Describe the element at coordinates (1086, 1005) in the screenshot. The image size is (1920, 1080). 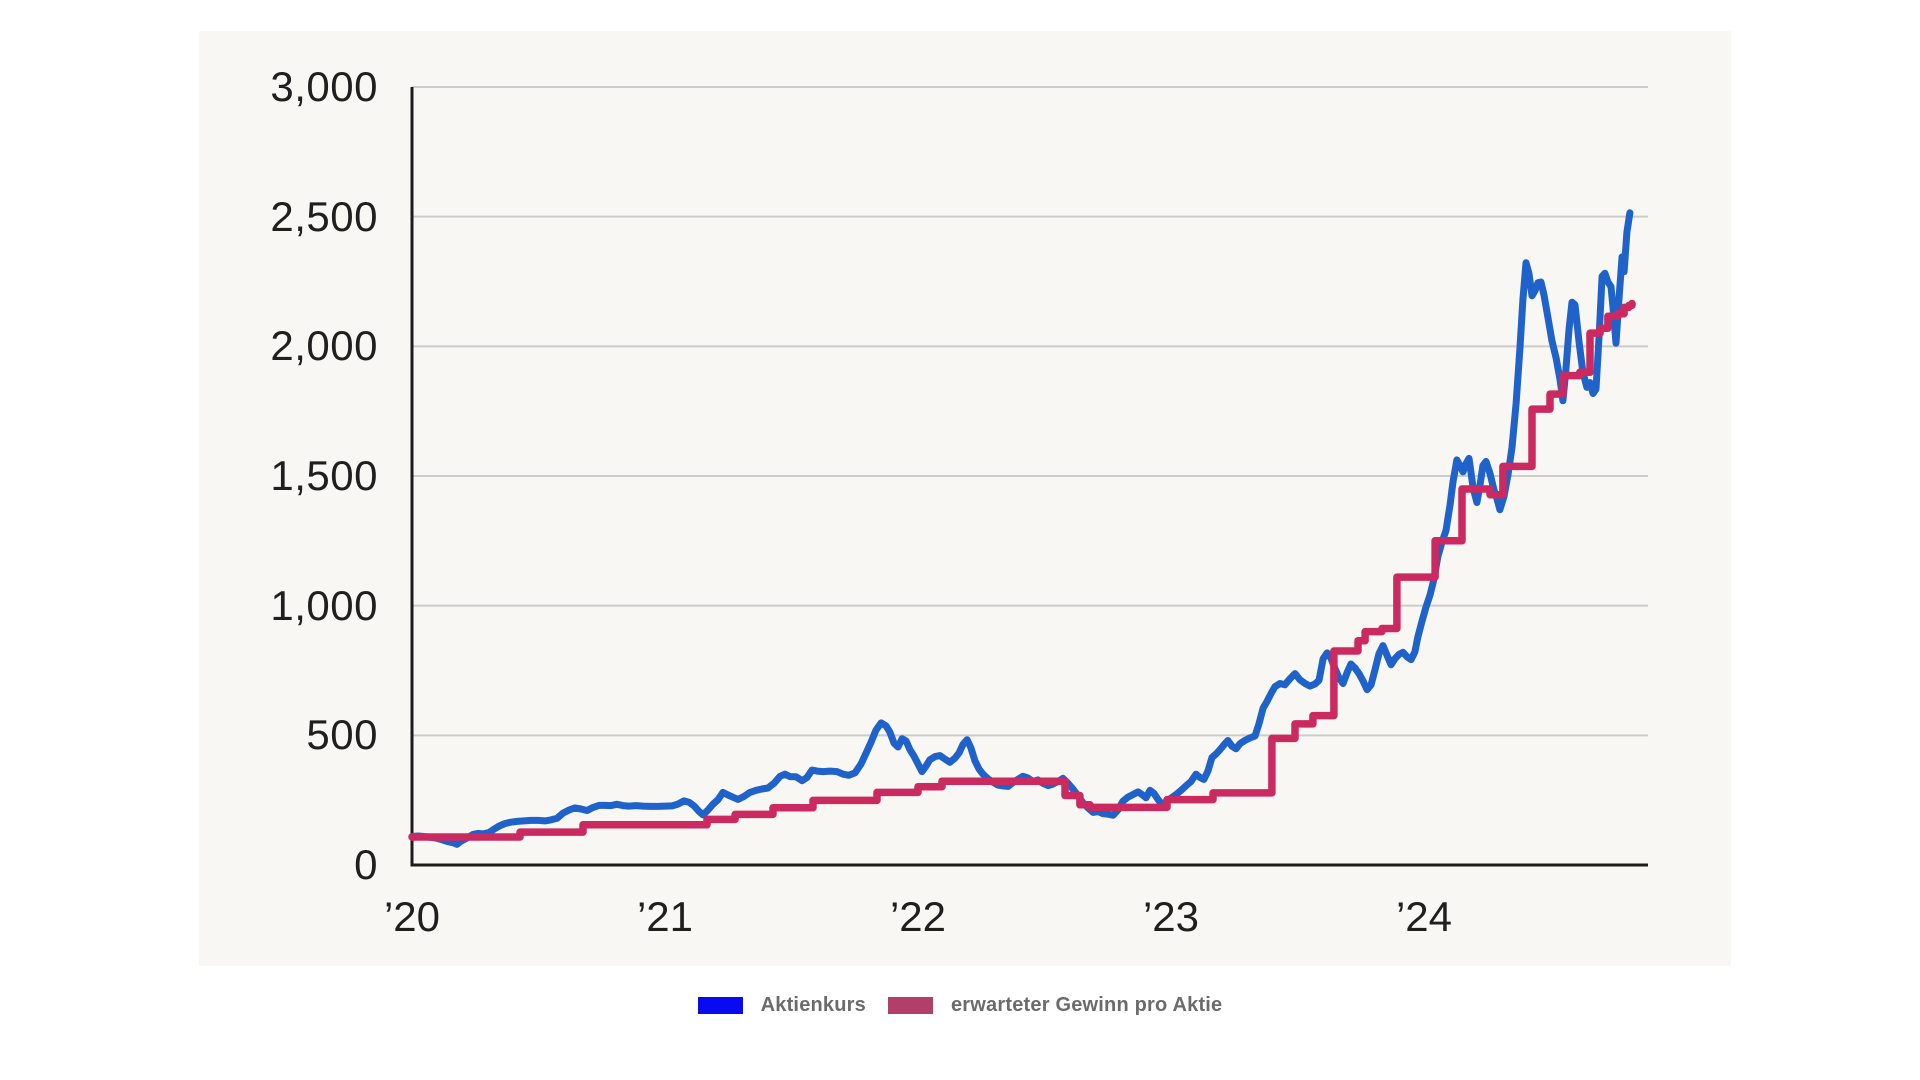
I see `legend-label-eps: erwarteter Gewinn pro Aktie` at that location.